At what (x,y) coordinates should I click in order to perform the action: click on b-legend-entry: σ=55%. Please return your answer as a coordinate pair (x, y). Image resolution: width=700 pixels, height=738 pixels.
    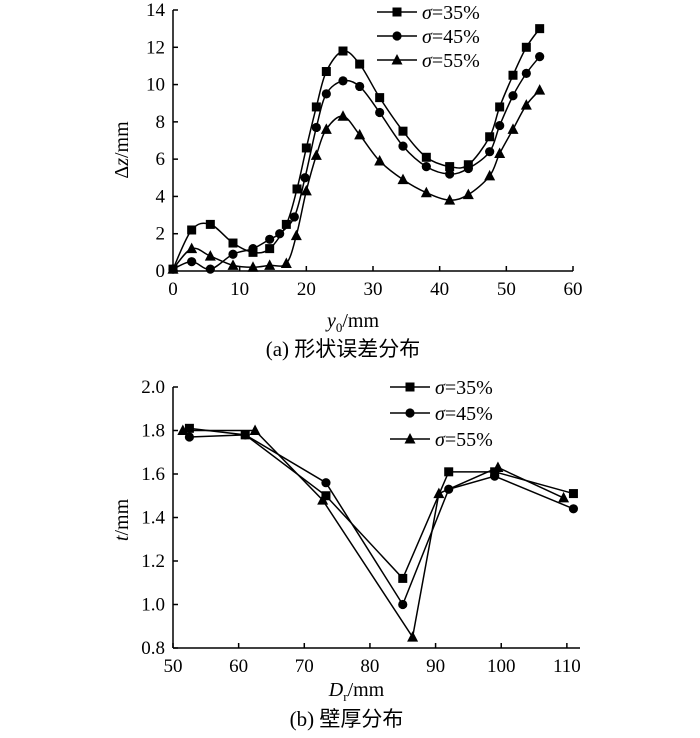
    Looking at the image, I should click on (441, 440).